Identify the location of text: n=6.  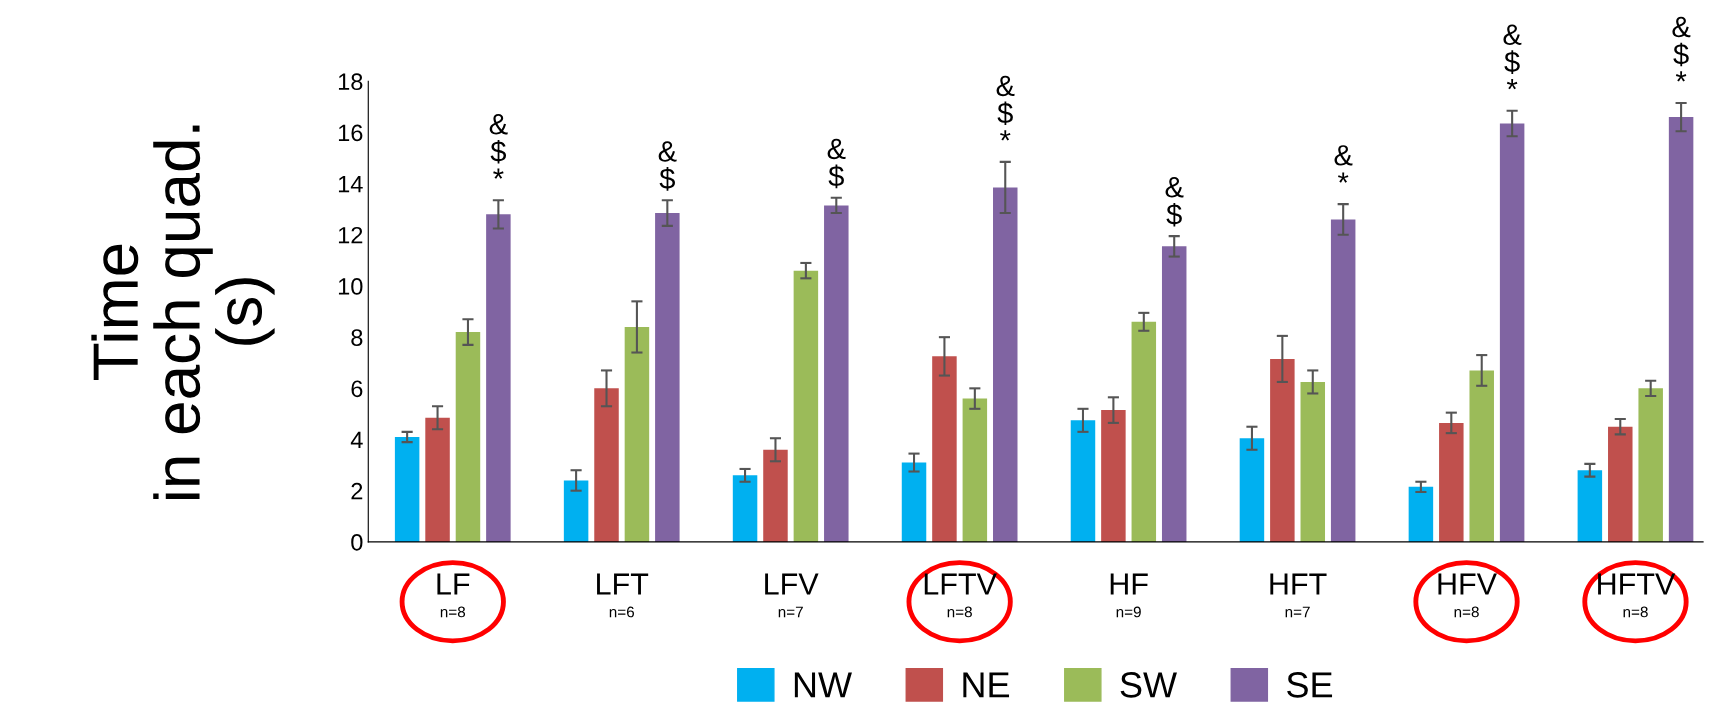
(621, 612).